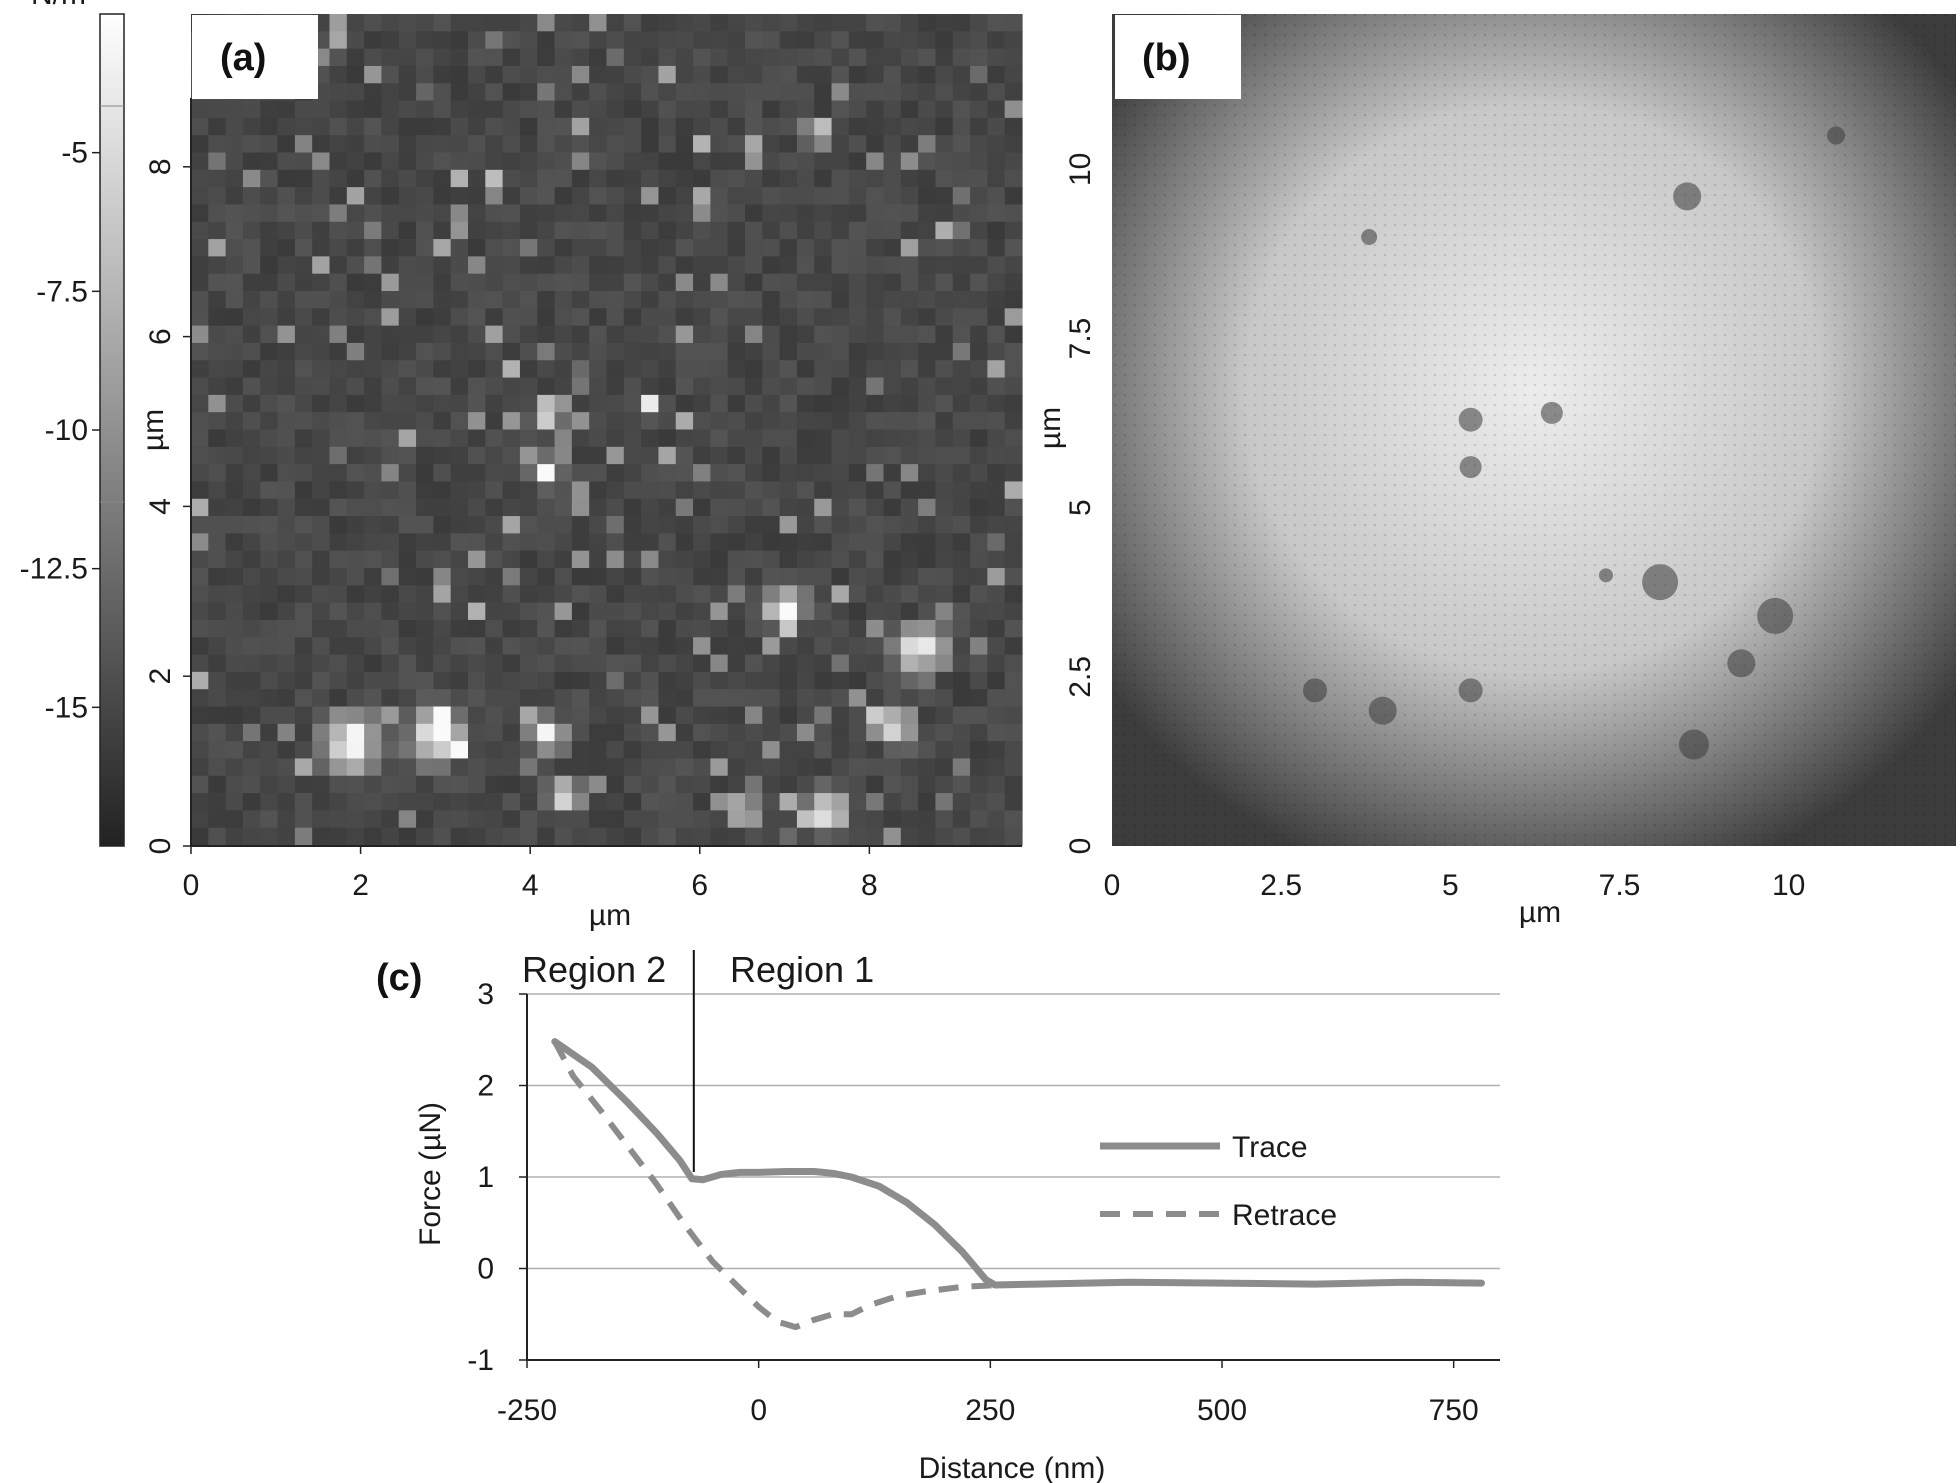 Image resolution: width=1960 pixels, height=1483 pixels. I want to click on panel-a-y-tick-label: 4, so click(160, 506).